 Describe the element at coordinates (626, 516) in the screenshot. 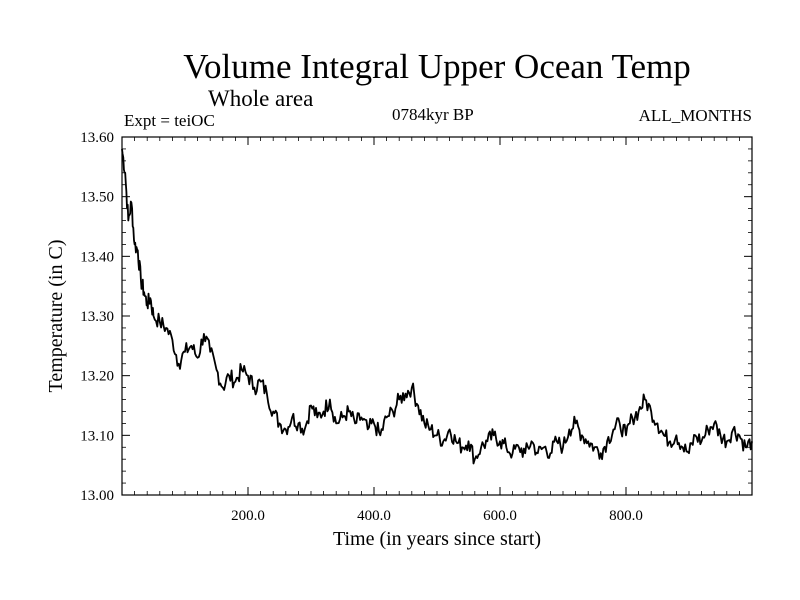

I see `x-tick-label: 800.0` at that location.